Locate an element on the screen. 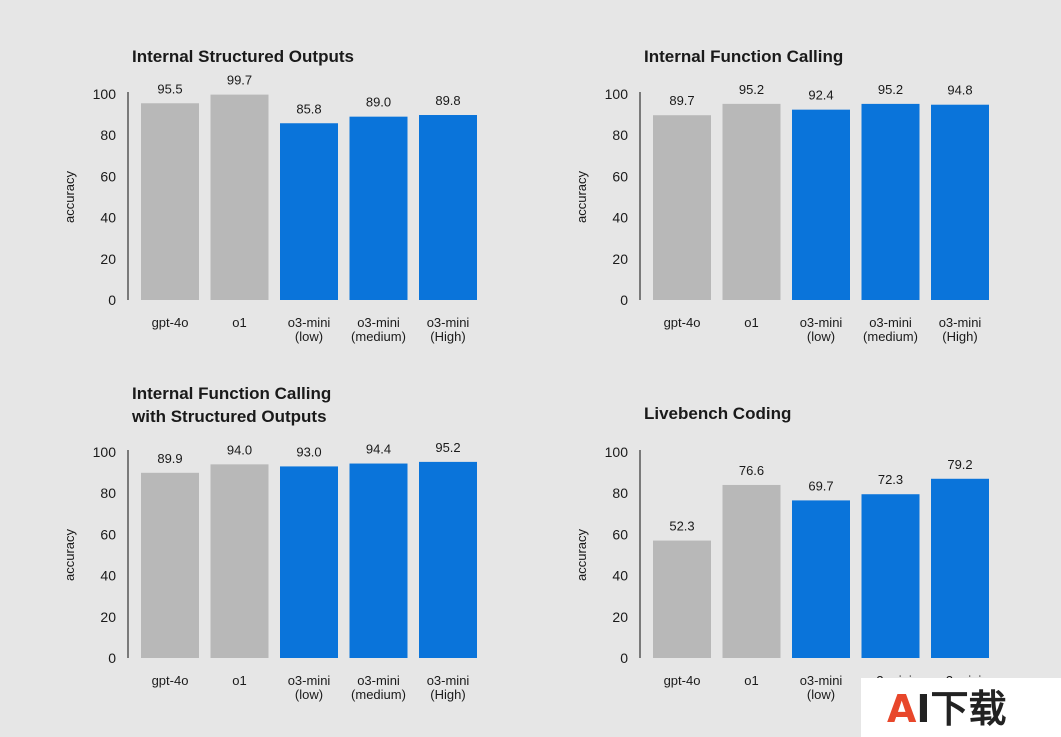  bar-value-label: 89.9 is located at coordinates (169, 458).